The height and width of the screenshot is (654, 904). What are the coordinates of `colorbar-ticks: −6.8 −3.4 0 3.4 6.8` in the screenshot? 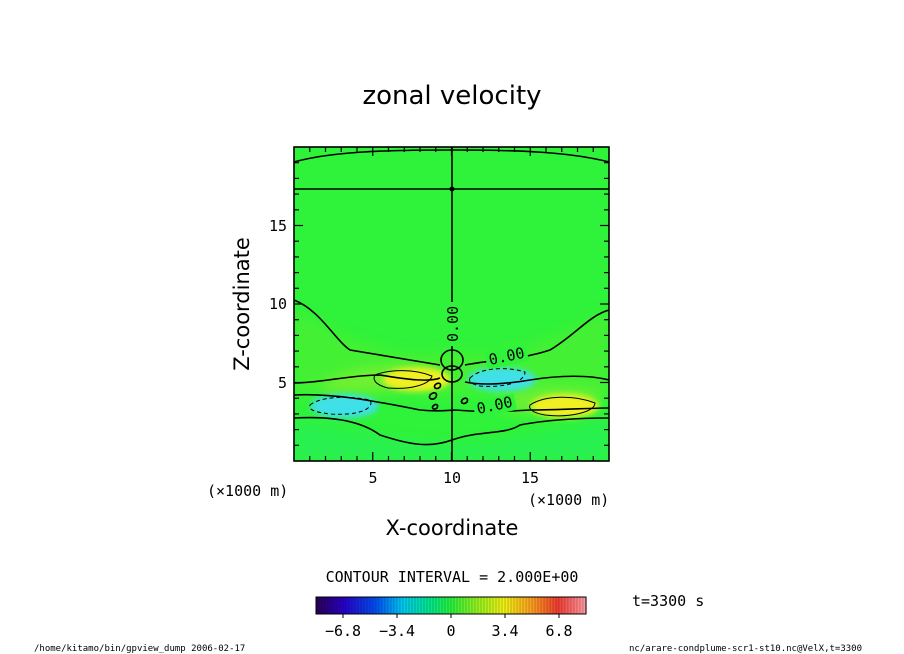 It's located at (449, 627).